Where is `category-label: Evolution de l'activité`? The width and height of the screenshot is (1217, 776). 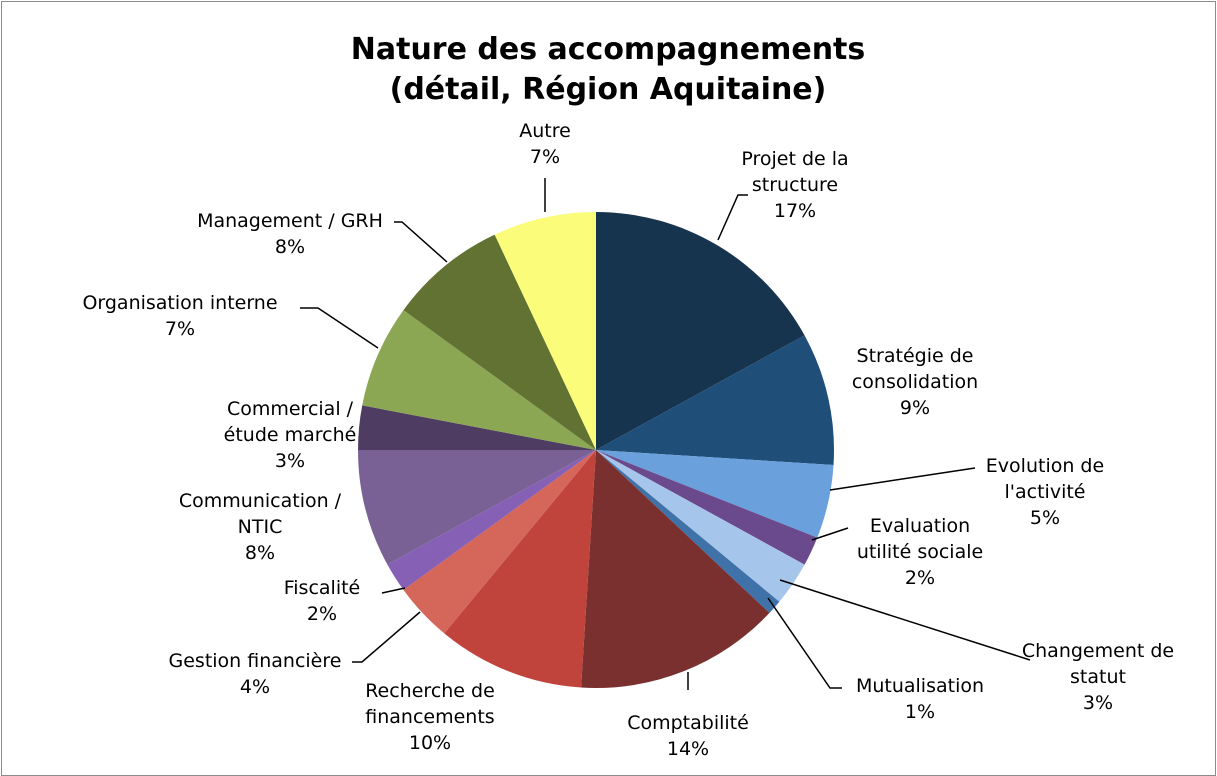 category-label: Evolution de l'activité is located at coordinates (1045, 479).